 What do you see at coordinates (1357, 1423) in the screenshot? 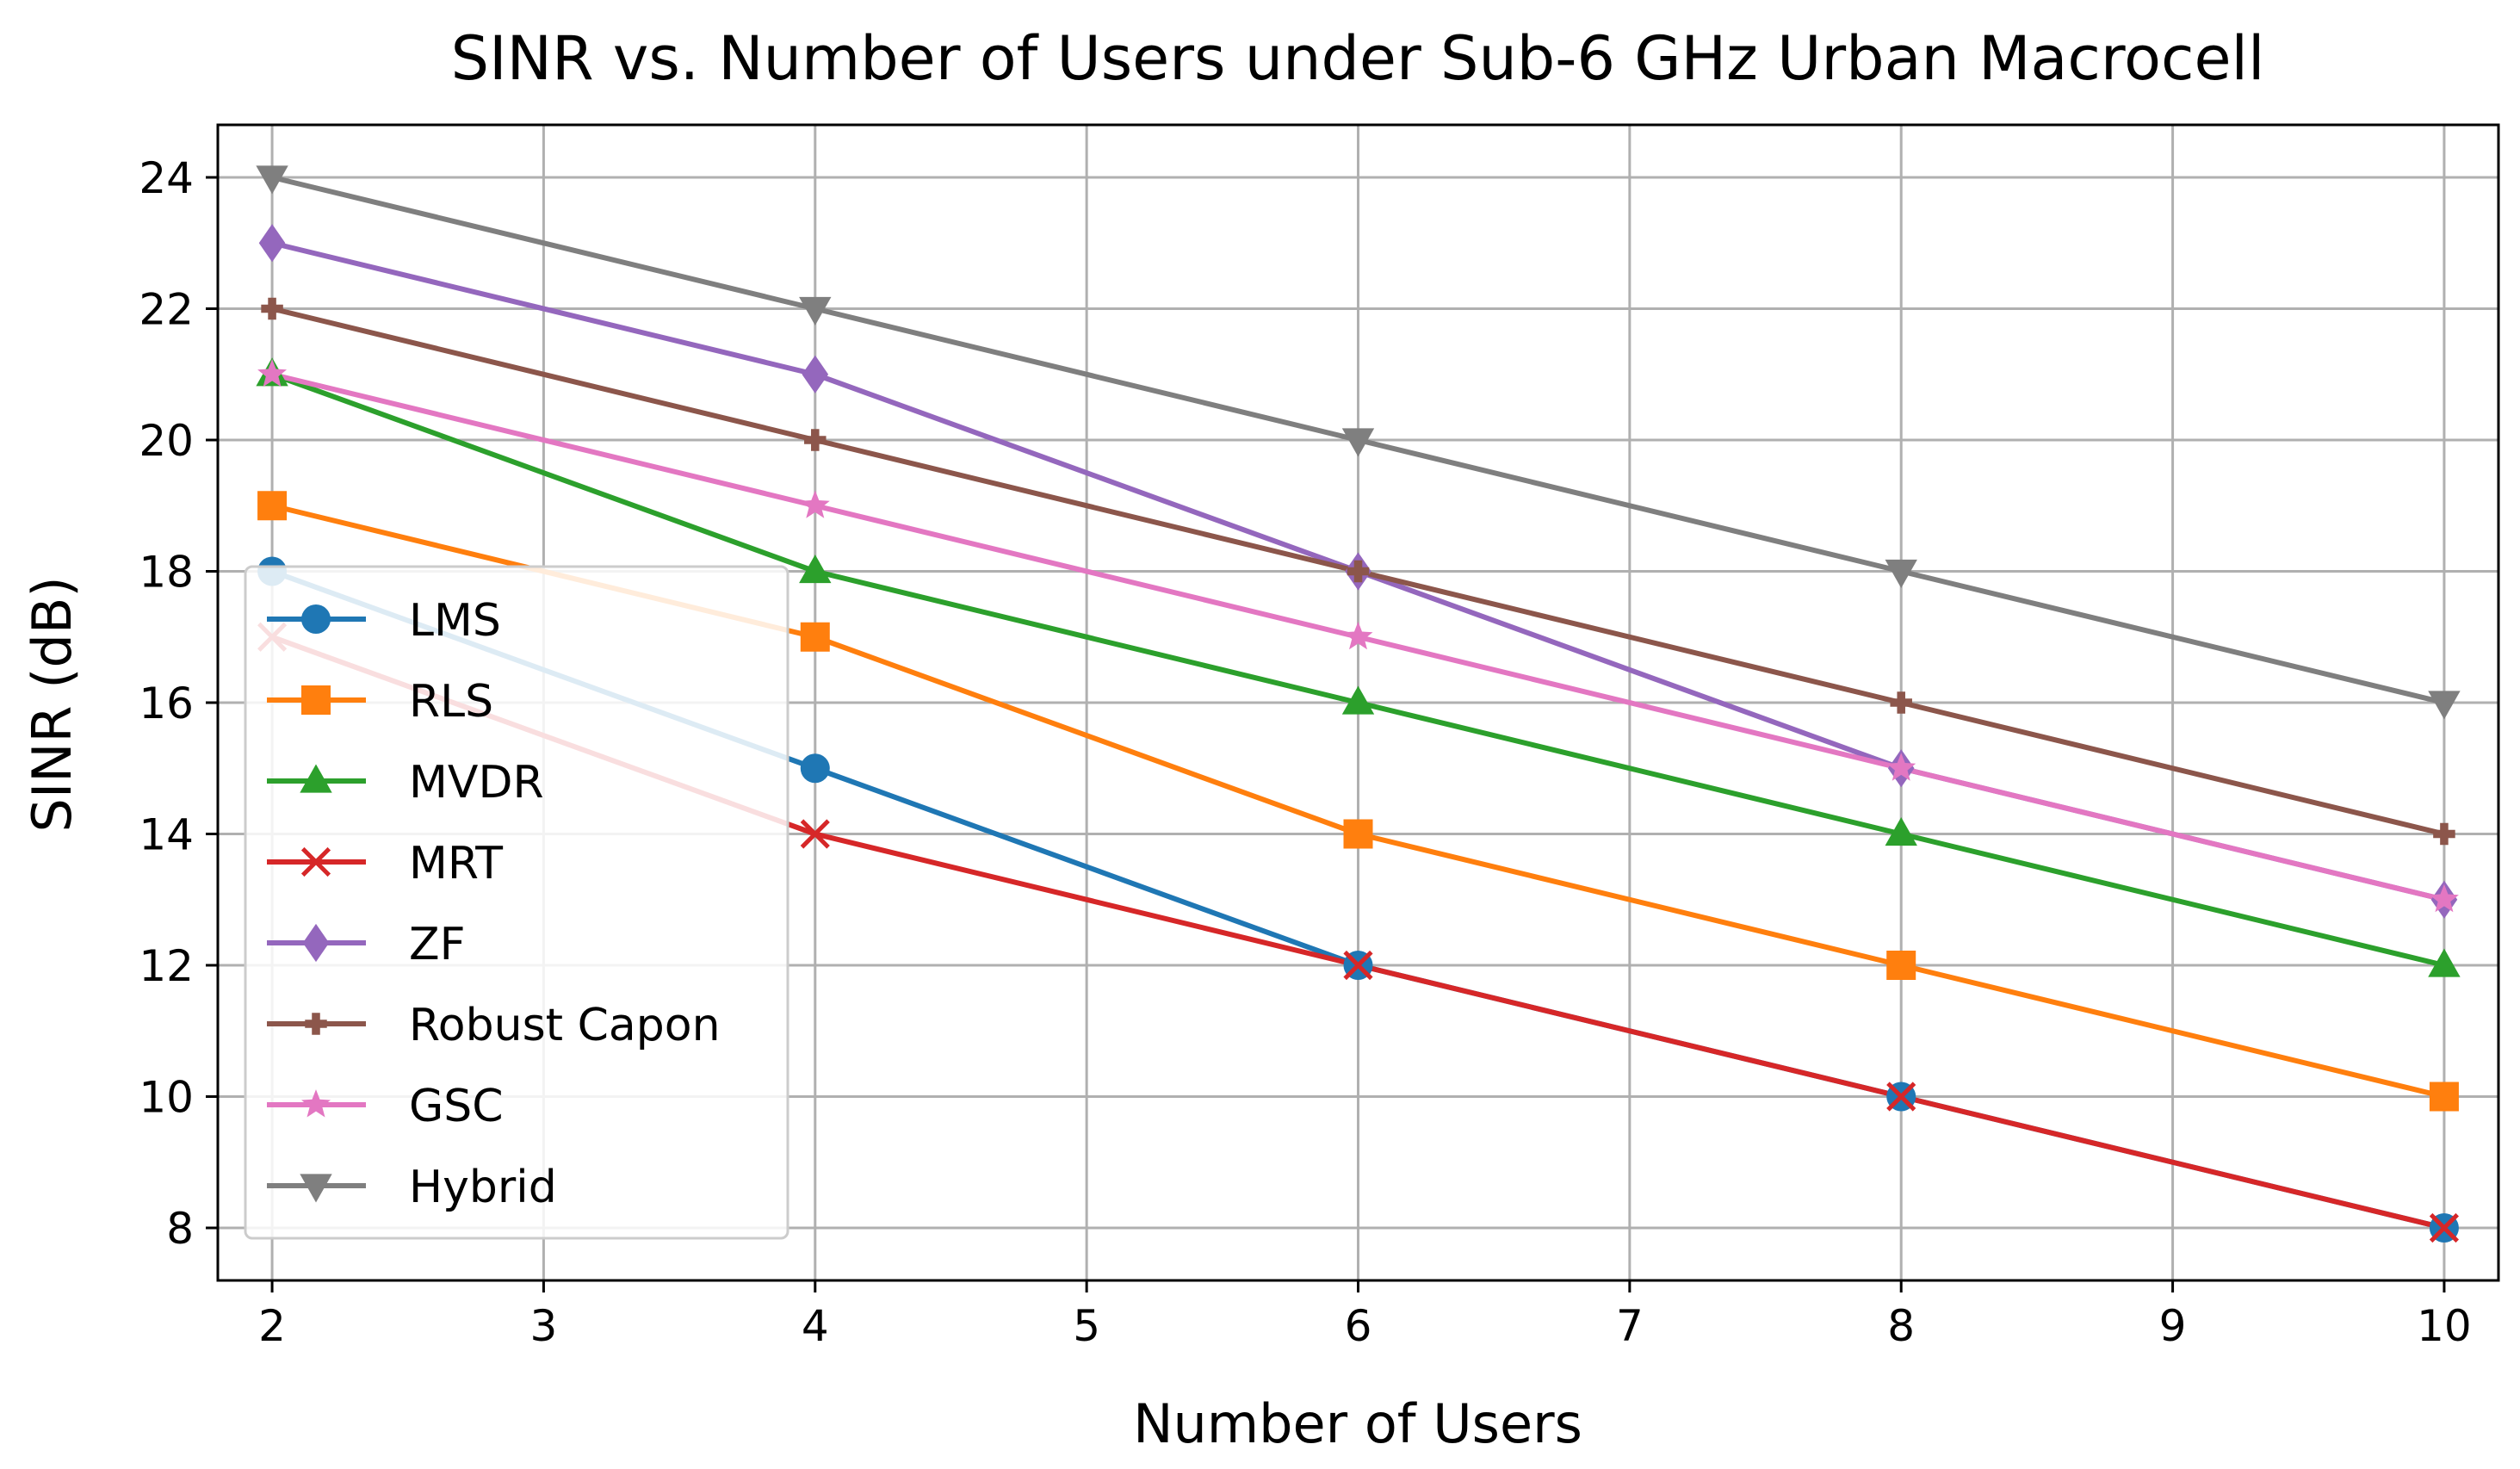
I see `x-axis-label: Number of Users` at bounding box center [1357, 1423].